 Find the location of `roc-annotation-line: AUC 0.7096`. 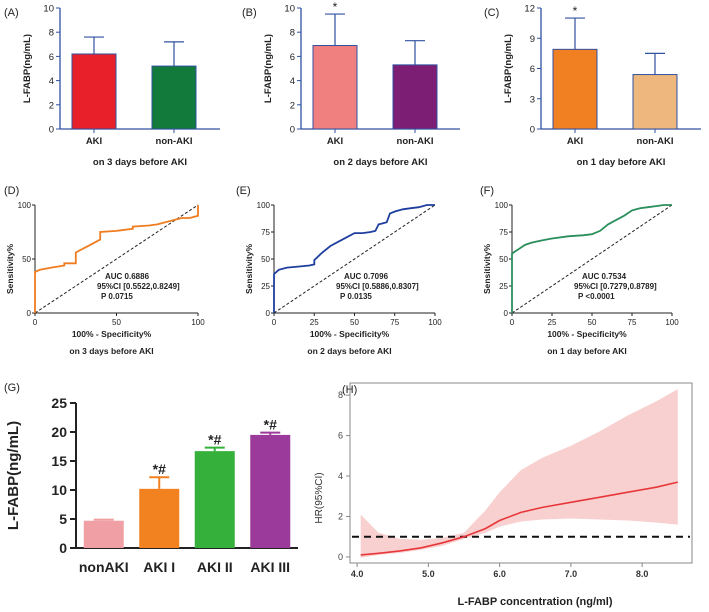

roc-annotation-line: AUC 0.7096 is located at coordinates (366, 276).